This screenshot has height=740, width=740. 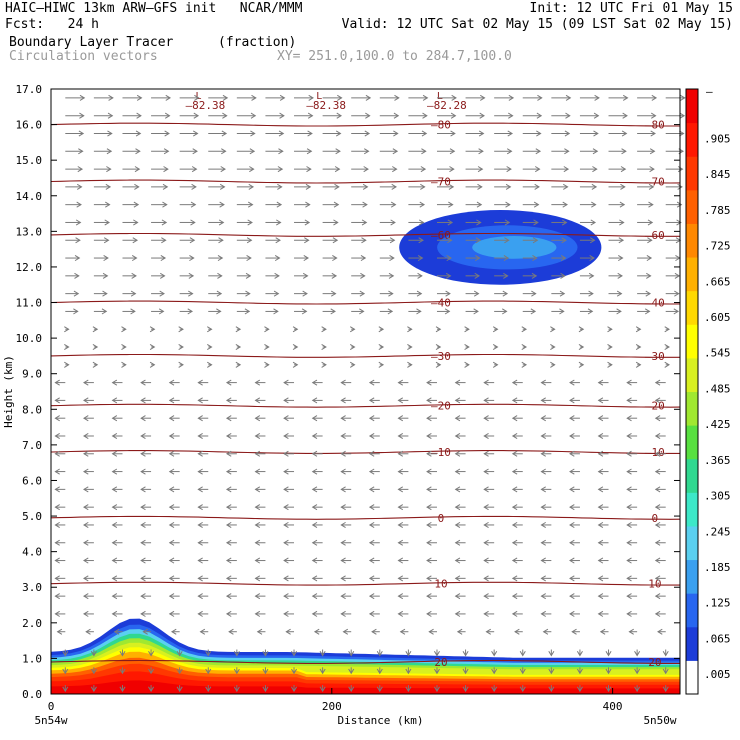 I want to click on colorbar-label: .185, so click(x=717, y=567).